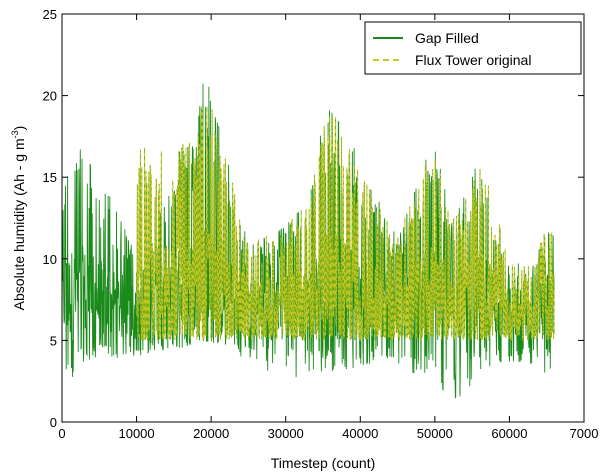 The width and height of the screenshot is (605, 474). Describe the element at coordinates (15, 134) in the screenshot. I see `y-axis-label-exponent: -3` at that location.